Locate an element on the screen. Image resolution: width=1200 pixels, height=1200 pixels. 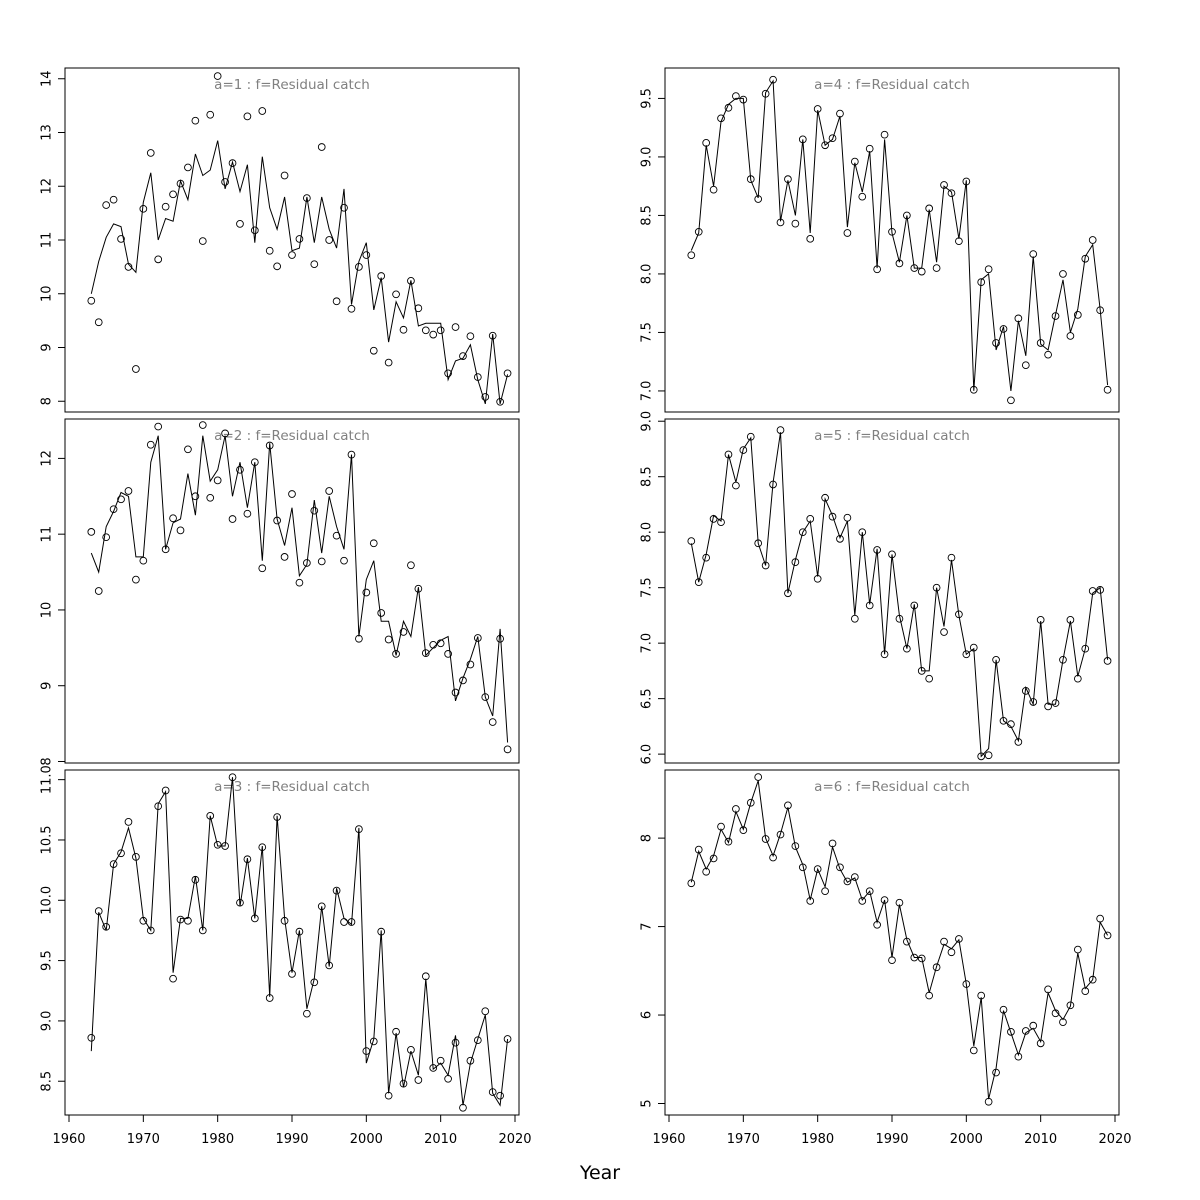
x-tick-label: 1960 is located at coordinates (668, 1139).